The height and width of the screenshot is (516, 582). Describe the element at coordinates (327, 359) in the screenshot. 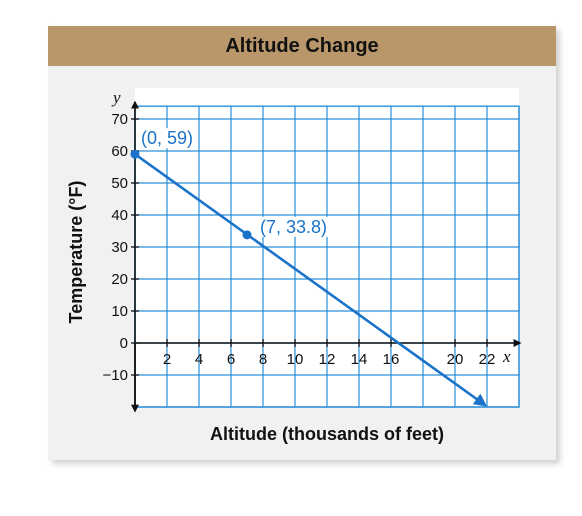

I see `x-tick-label: 12` at that location.